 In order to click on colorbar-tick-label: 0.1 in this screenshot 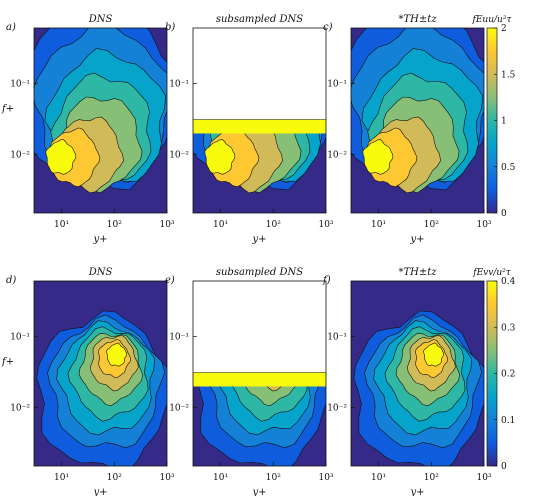, I will do `click(508, 421)`.